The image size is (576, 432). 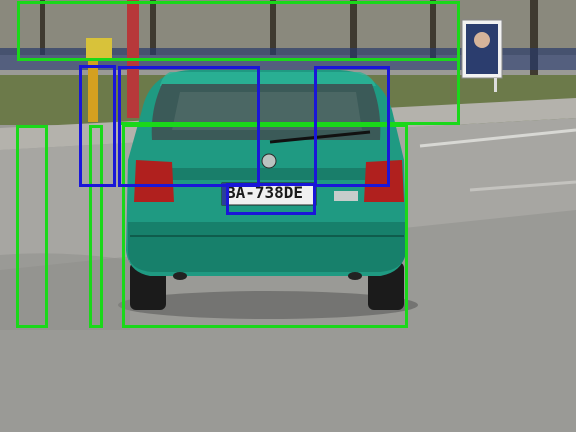 I want to click on car-emblem, so click(x=269, y=161).